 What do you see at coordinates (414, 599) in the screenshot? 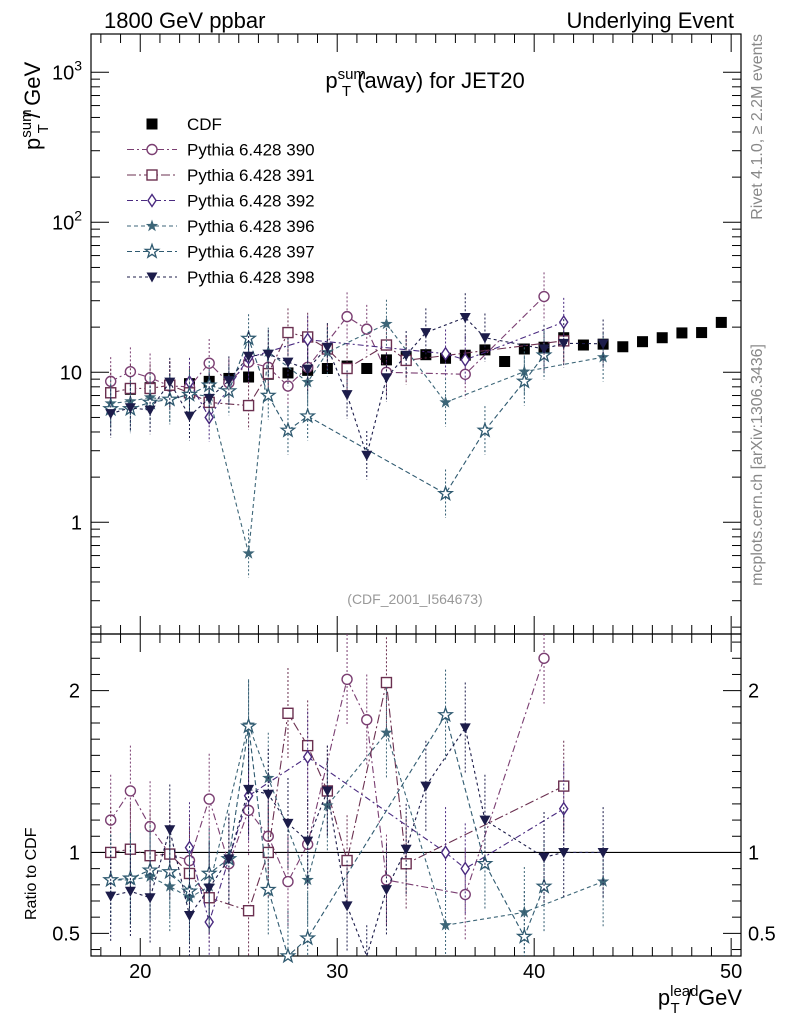
I see `analysis-watermark: (CDF_2001_I564673)` at bounding box center [414, 599].